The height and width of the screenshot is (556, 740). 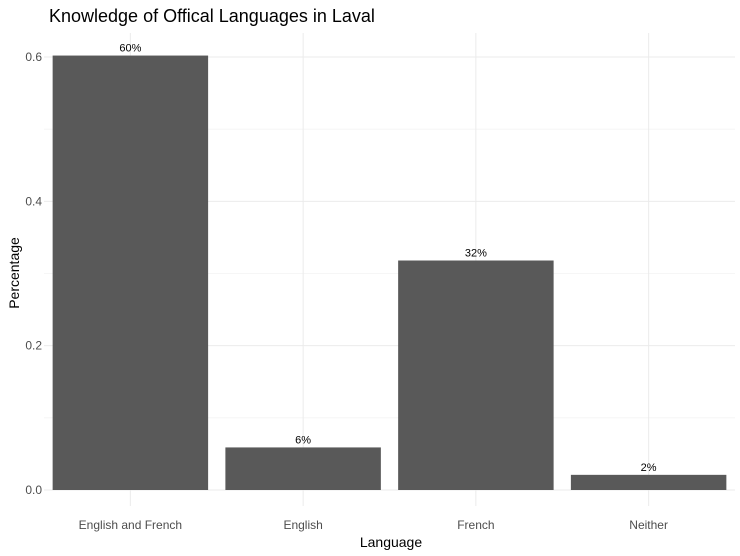 I want to click on bar-value-label: 60%, so click(x=130, y=49).